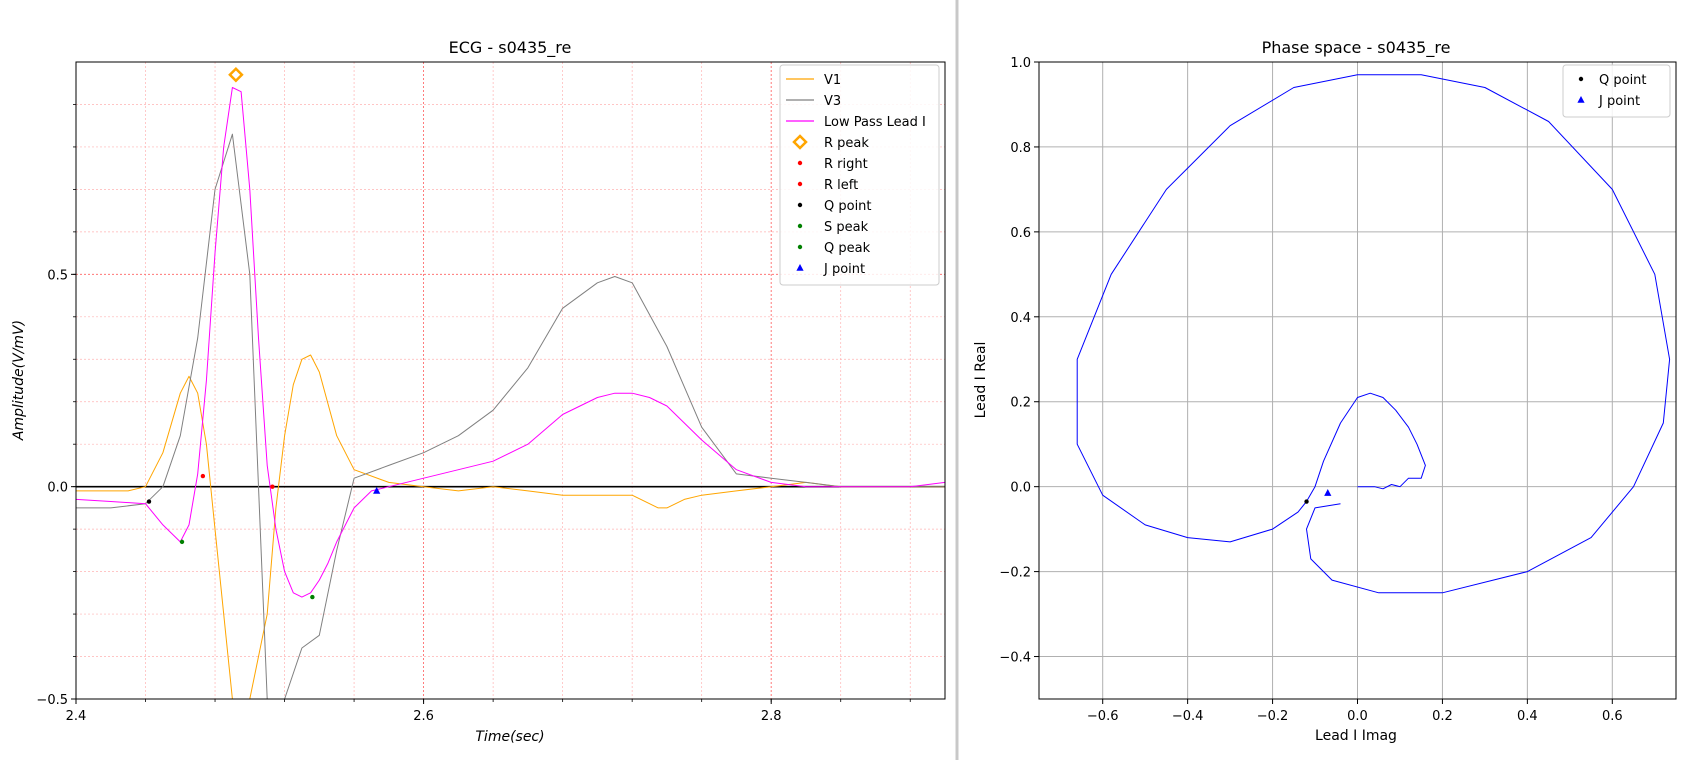 The height and width of the screenshot is (760, 1683). Describe the element at coordinates (846, 143) in the screenshot. I see `ecg-legend-label: R peak` at that location.